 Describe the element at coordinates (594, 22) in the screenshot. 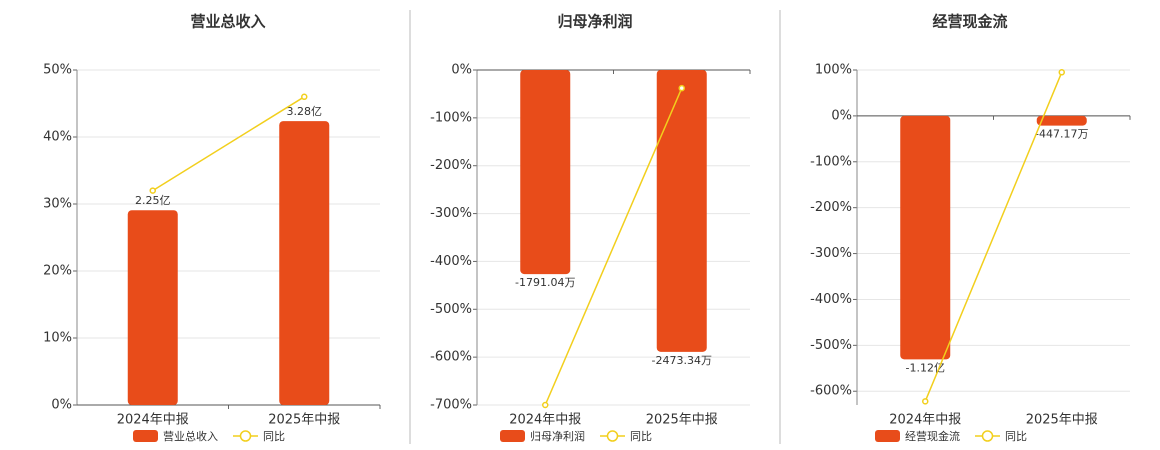

I see `chart-title: 归母净利润` at that location.